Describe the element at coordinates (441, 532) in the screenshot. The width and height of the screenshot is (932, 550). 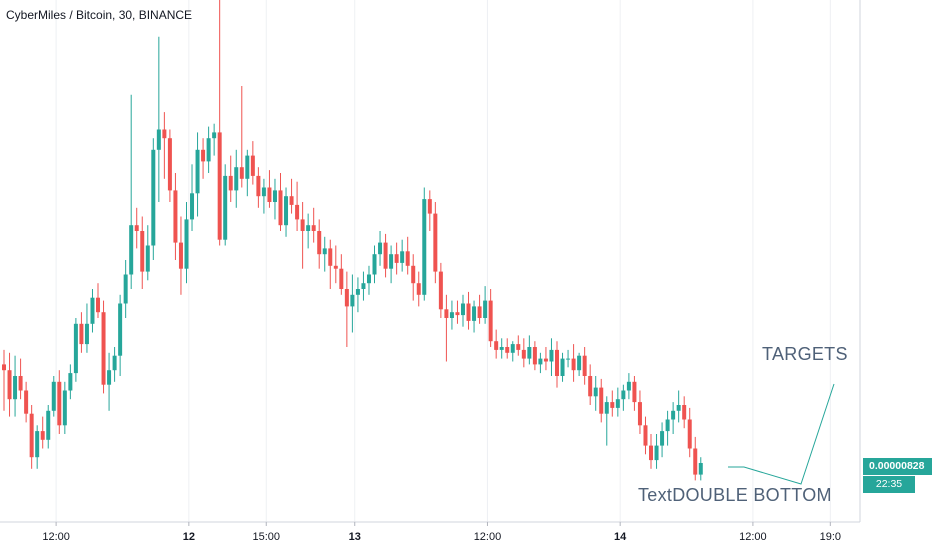
I see `time-axis: 12:00 12 15:00 13 12:00 14 12:00 19:0` at that location.